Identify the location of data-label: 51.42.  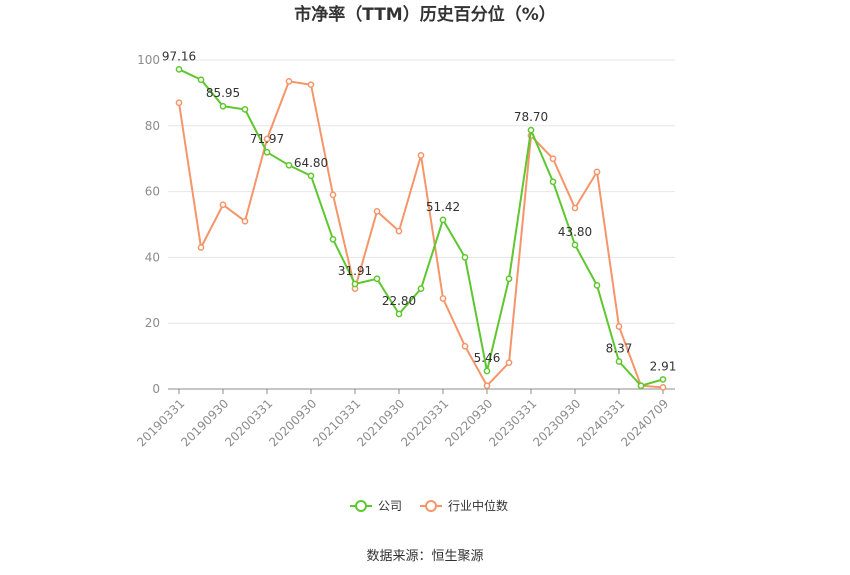
(443, 207).